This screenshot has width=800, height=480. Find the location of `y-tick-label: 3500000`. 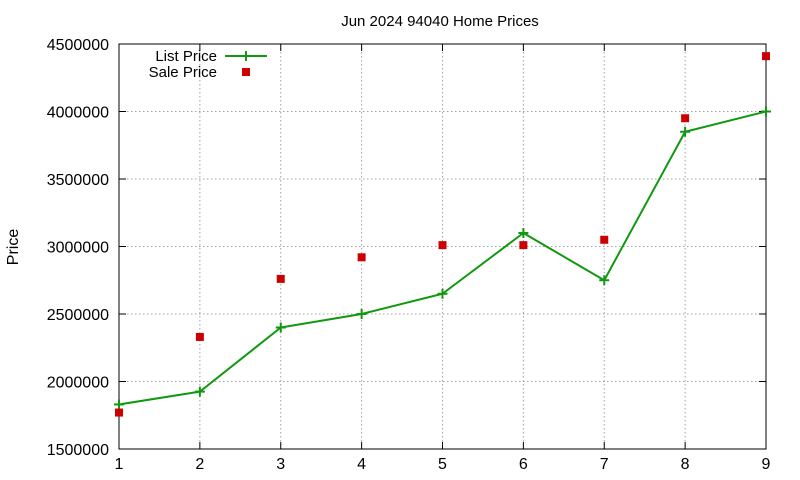

y-tick-label: 3500000 is located at coordinates (78, 180).